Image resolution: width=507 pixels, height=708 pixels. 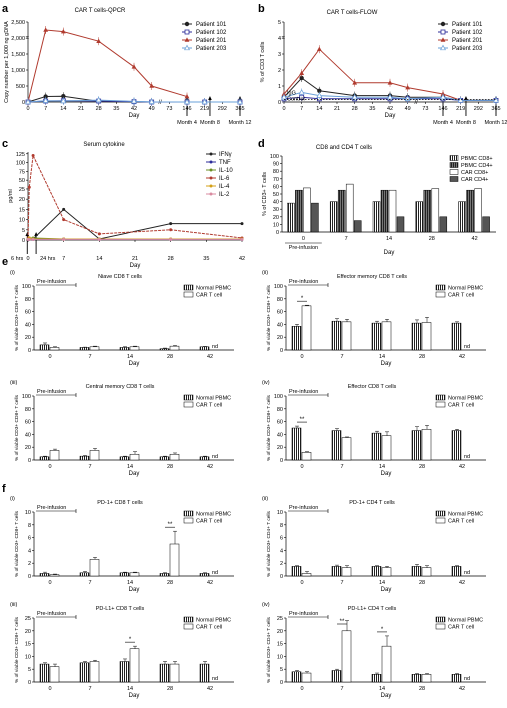 What do you see at coordinates (372, 503) in the screenshot?
I see `panel-title: PD-1+ CD4 T cells` at bounding box center [372, 503].